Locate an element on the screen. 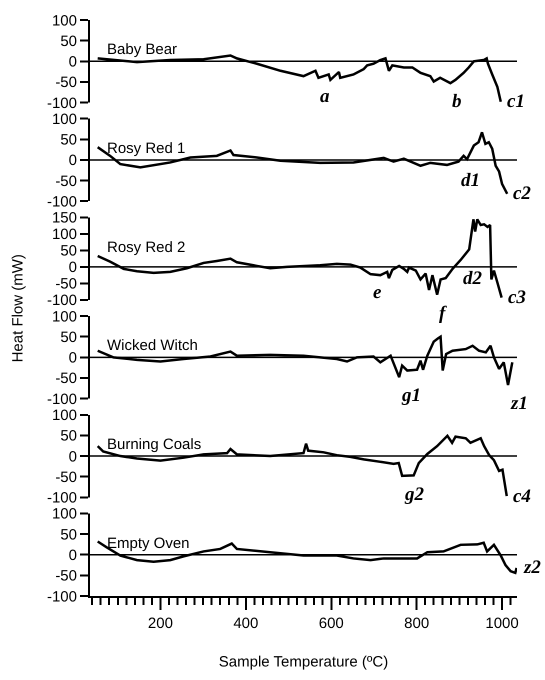 Image resolution: width=545 pixels, height=680 pixels. x-tick-label: 200 is located at coordinates (160, 623).